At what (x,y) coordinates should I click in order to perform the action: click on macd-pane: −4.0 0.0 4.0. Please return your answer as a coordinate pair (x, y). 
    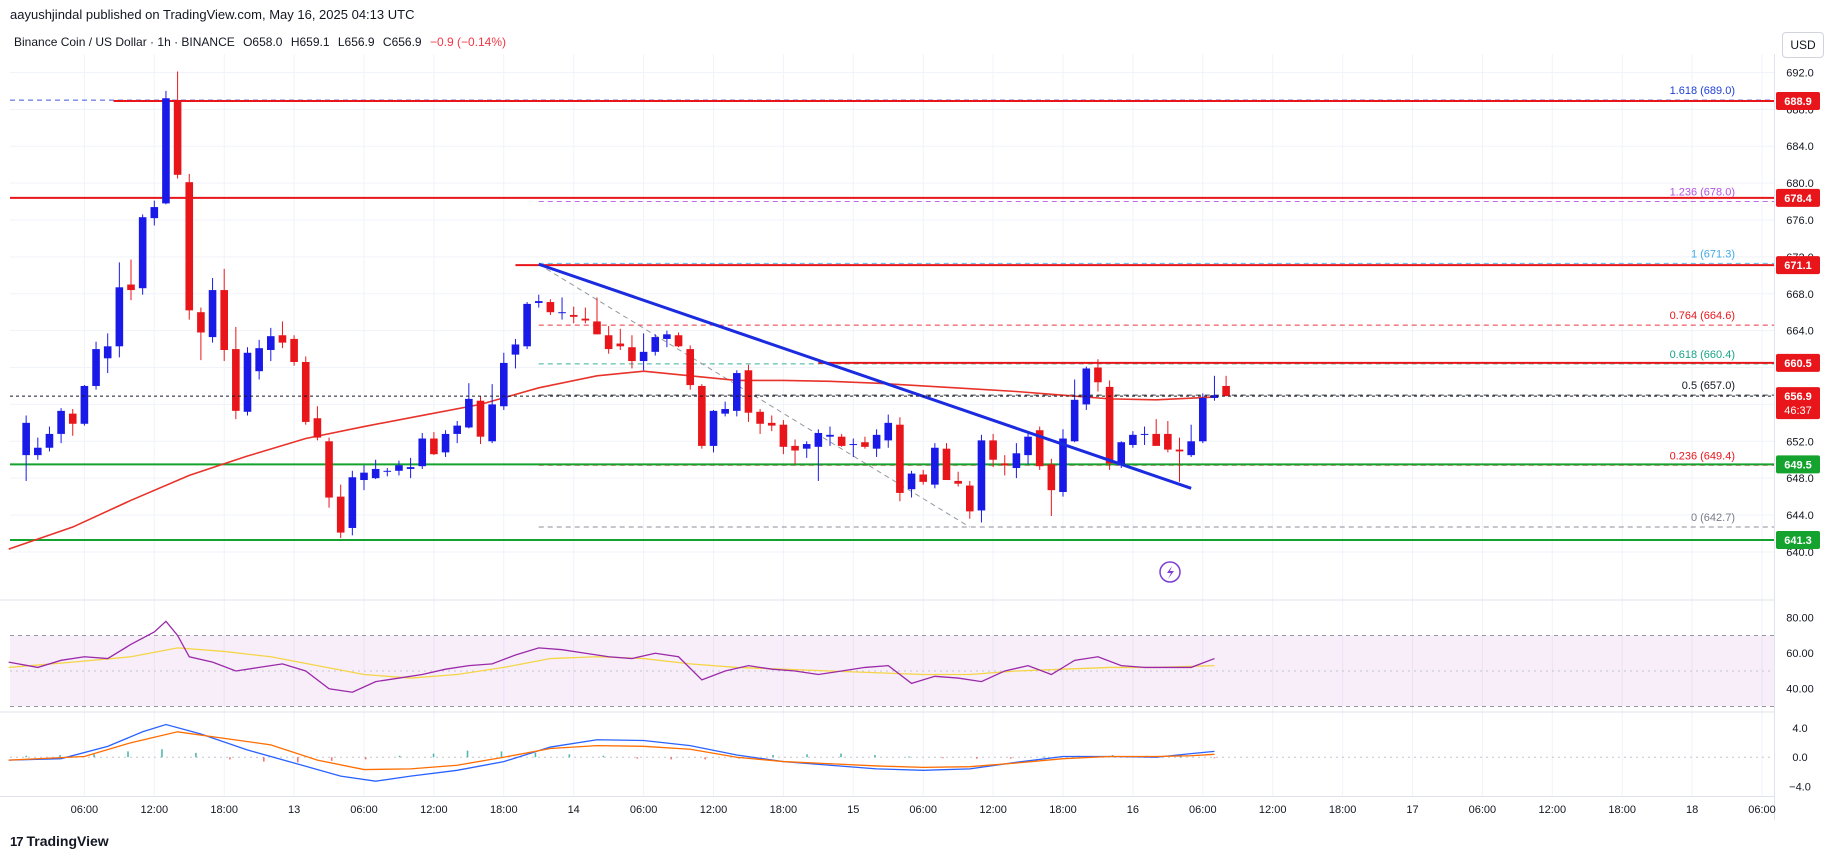
    Looking at the image, I should click on (909, 758).